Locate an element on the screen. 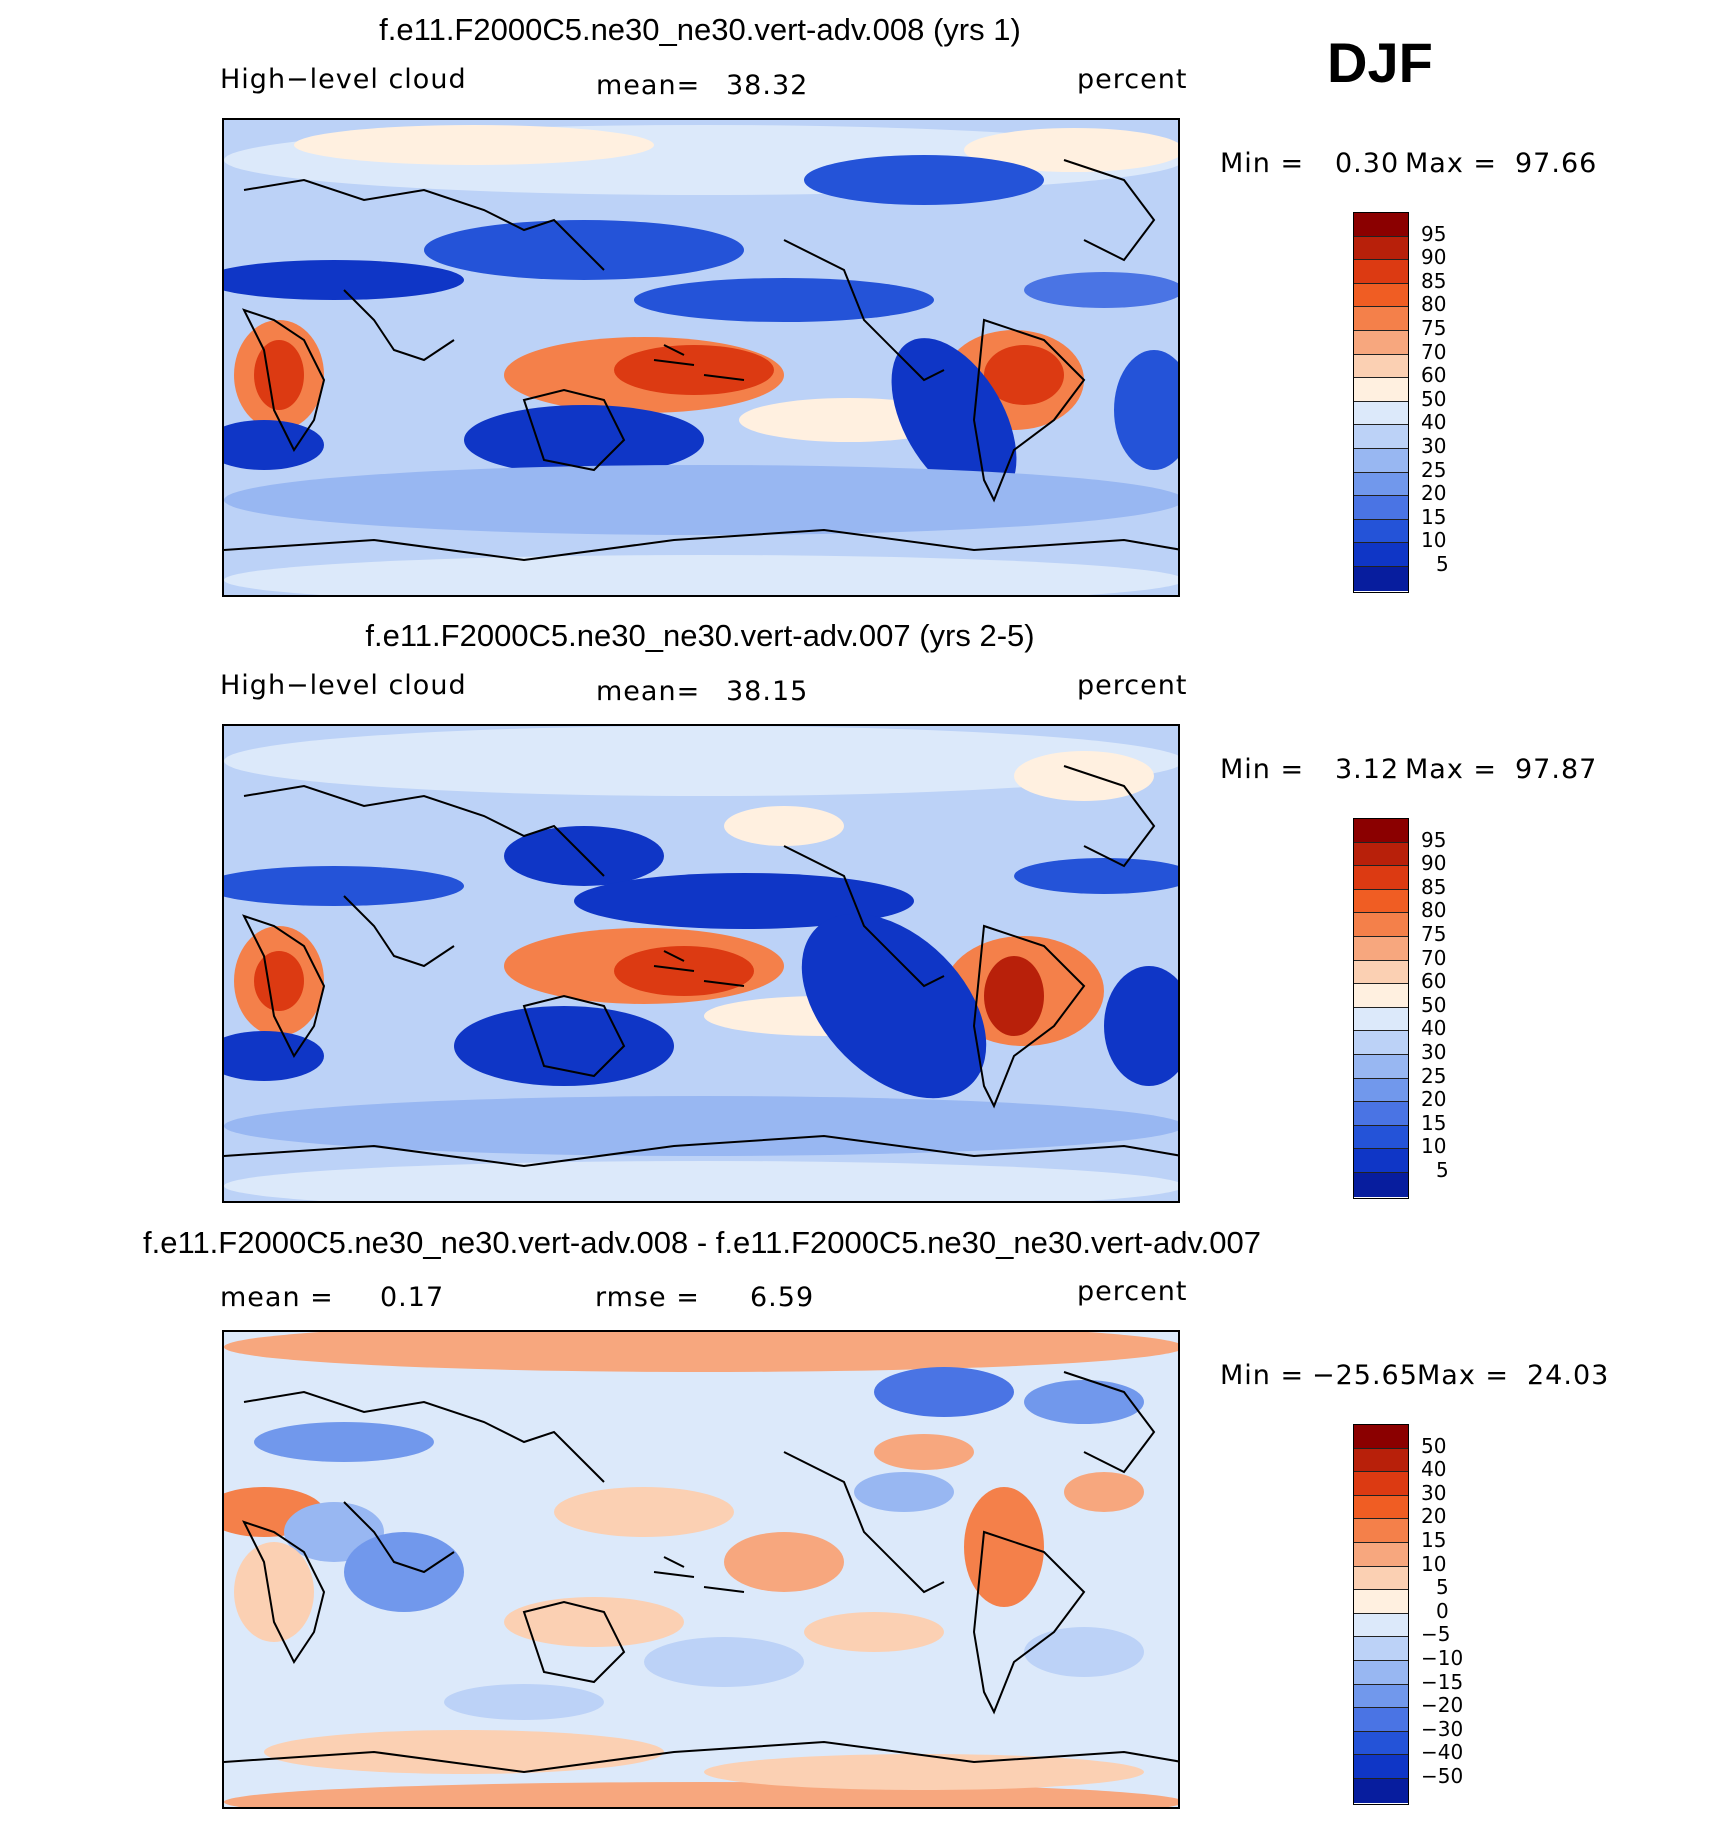  panel2-map-svg is located at coordinates (701, 963).